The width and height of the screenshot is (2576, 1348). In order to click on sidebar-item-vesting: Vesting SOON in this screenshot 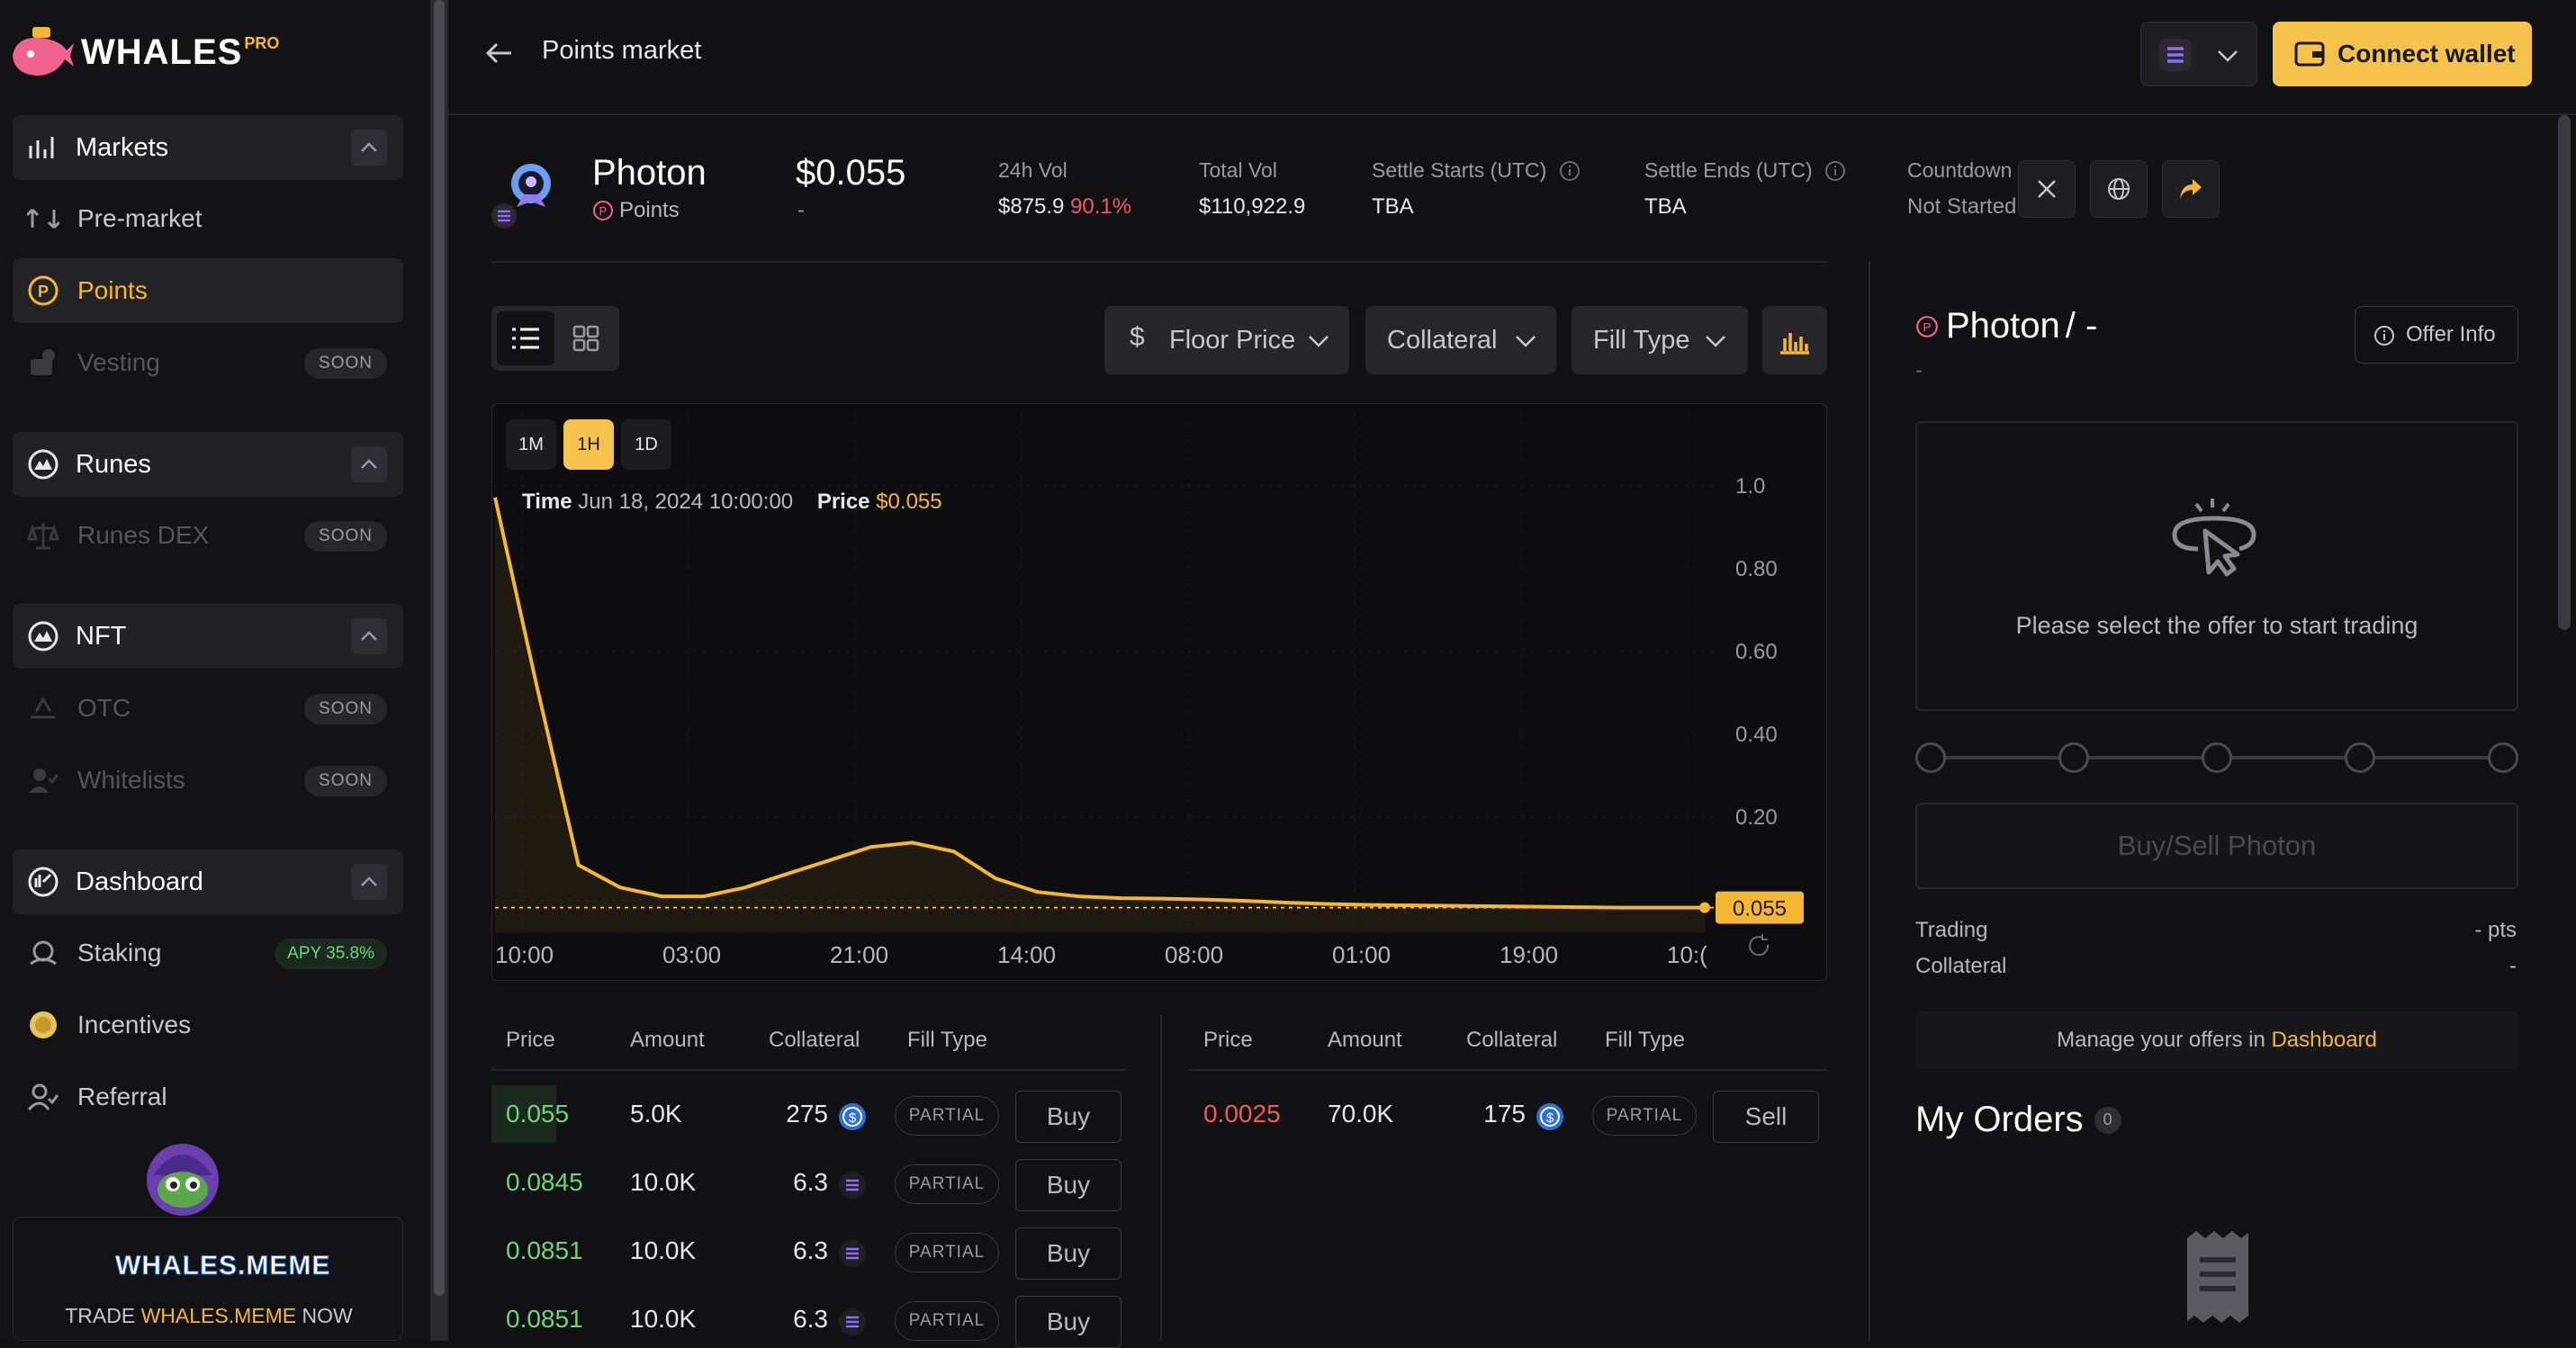, I will do `click(208, 362)`.